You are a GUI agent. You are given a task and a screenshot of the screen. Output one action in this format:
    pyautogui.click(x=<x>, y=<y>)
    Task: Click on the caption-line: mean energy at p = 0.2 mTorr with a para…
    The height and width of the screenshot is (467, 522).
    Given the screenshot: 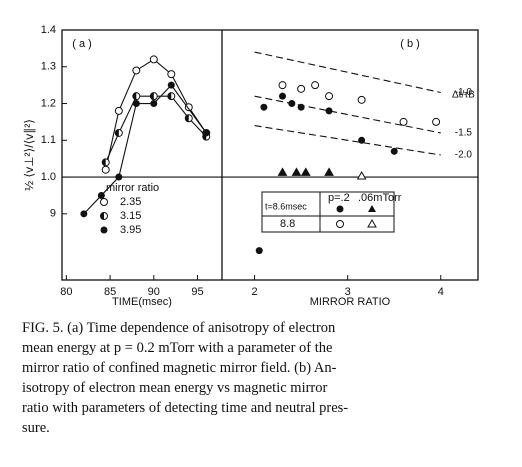 What is the action you would take?
    pyautogui.click(x=177, y=348)
    